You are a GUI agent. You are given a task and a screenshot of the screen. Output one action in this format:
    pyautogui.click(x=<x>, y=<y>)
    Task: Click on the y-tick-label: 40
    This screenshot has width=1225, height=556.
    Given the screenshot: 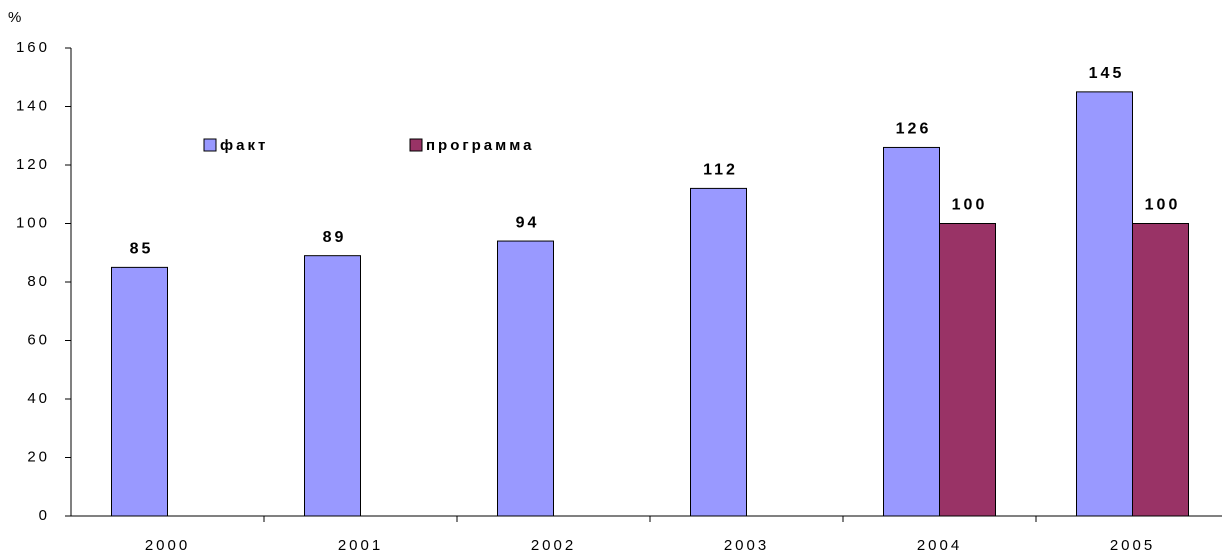 What is the action you would take?
    pyautogui.click(x=38, y=398)
    